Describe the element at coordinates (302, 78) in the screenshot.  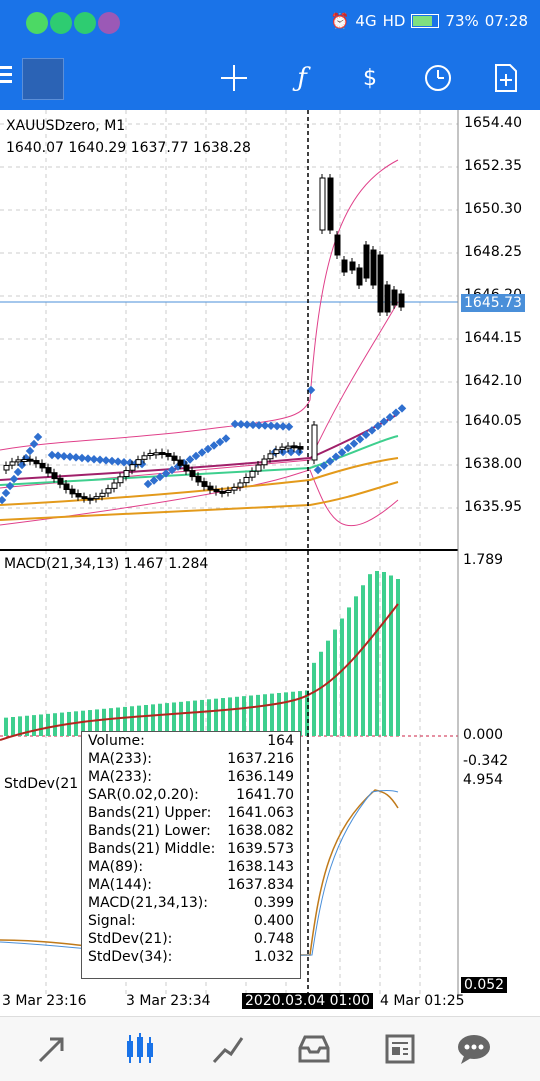
I see `function-icon: ƒ` at that location.